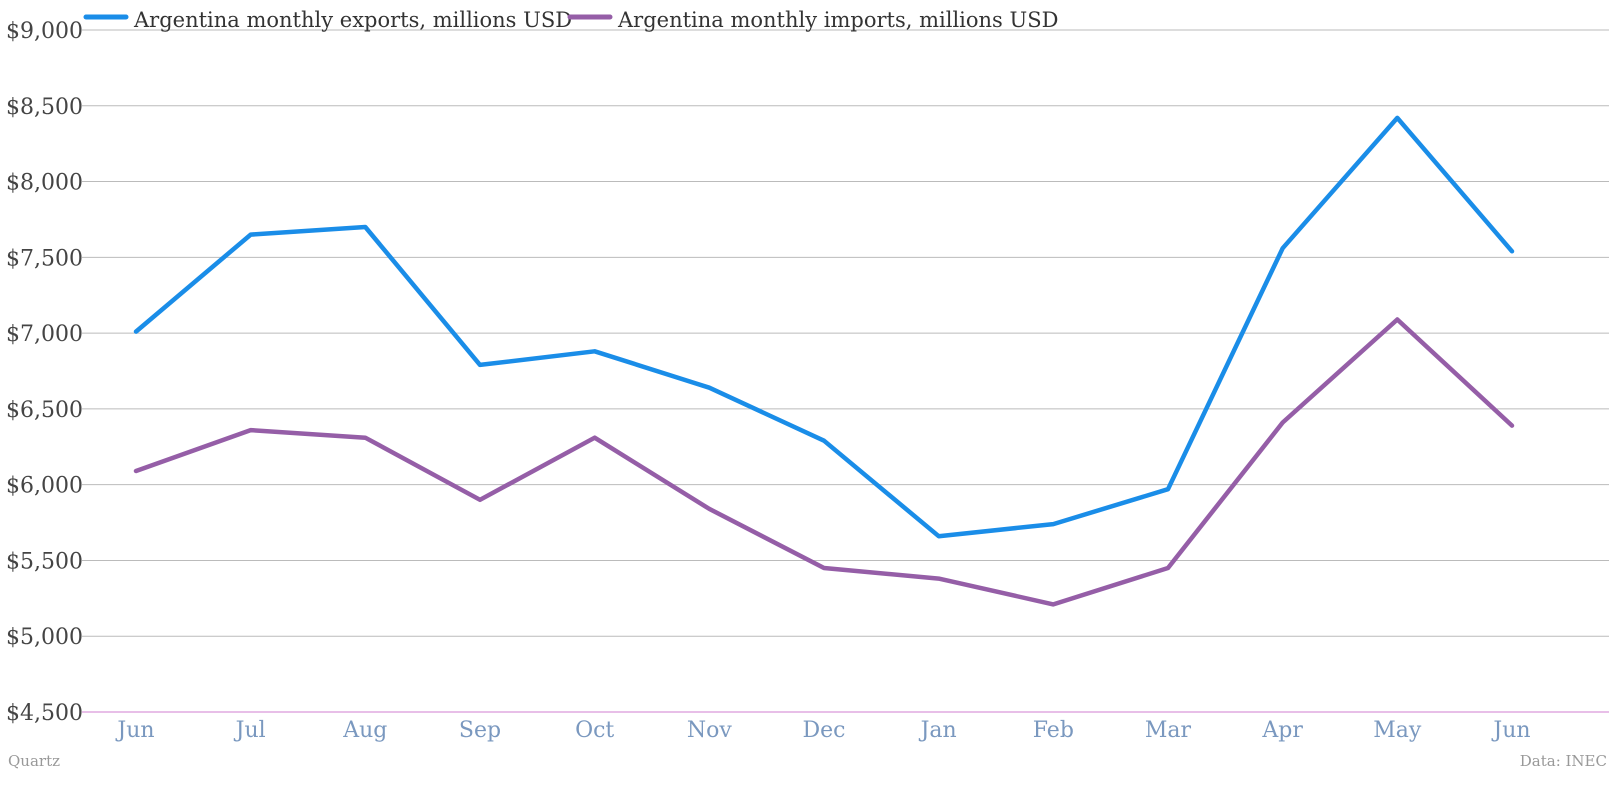 The height and width of the screenshot is (796, 1617). What do you see at coordinates (594, 730) in the screenshot?
I see `x-tick-label: Oct` at bounding box center [594, 730].